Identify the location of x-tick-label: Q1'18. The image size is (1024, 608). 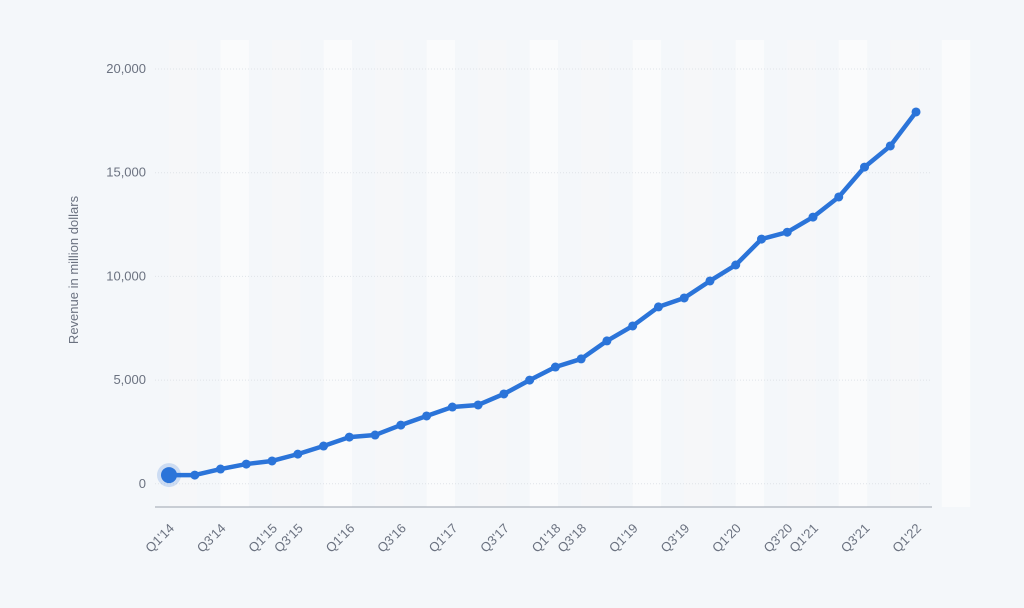
(546, 538).